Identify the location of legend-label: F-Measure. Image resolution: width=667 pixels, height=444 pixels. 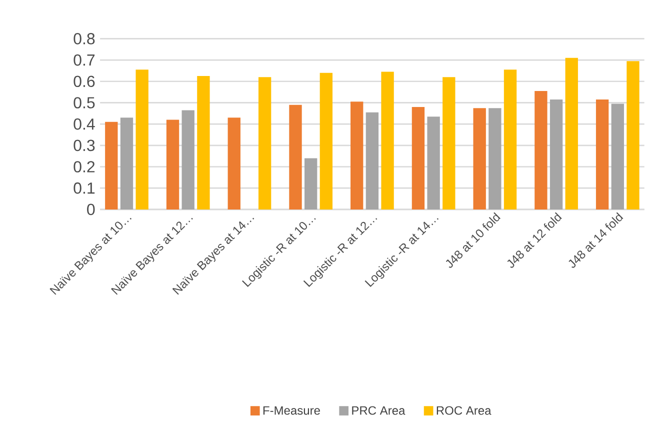
(291, 410).